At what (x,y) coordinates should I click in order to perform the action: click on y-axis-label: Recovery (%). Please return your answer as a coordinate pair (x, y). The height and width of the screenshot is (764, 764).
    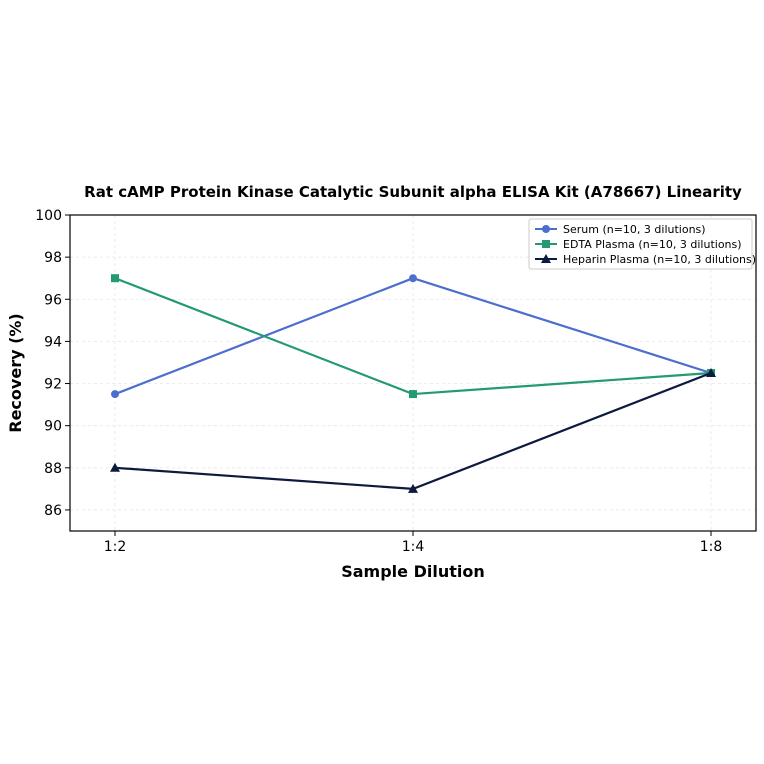
    Looking at the image, I should click on (15, 372).